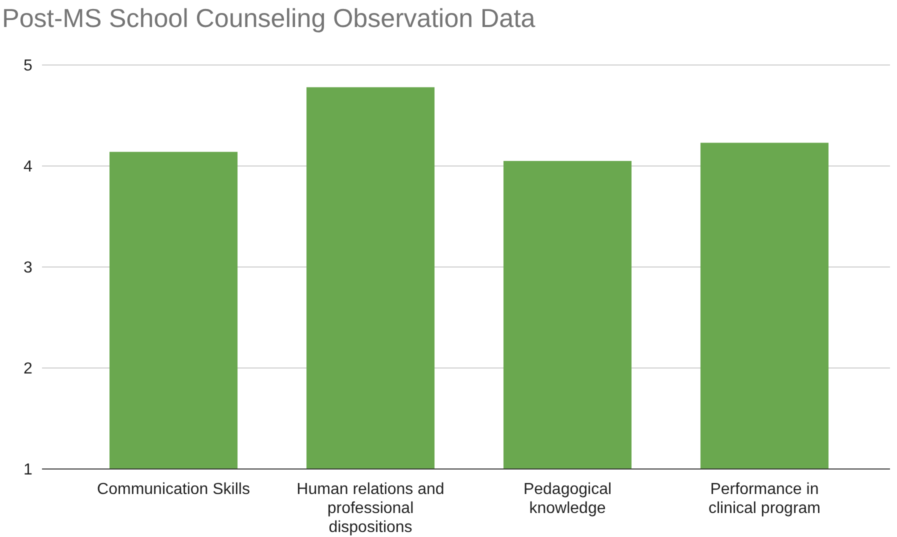  Describe the element at coordinates (28, 369) in the screenshot. I see `y-tick-label: 2` at that location.